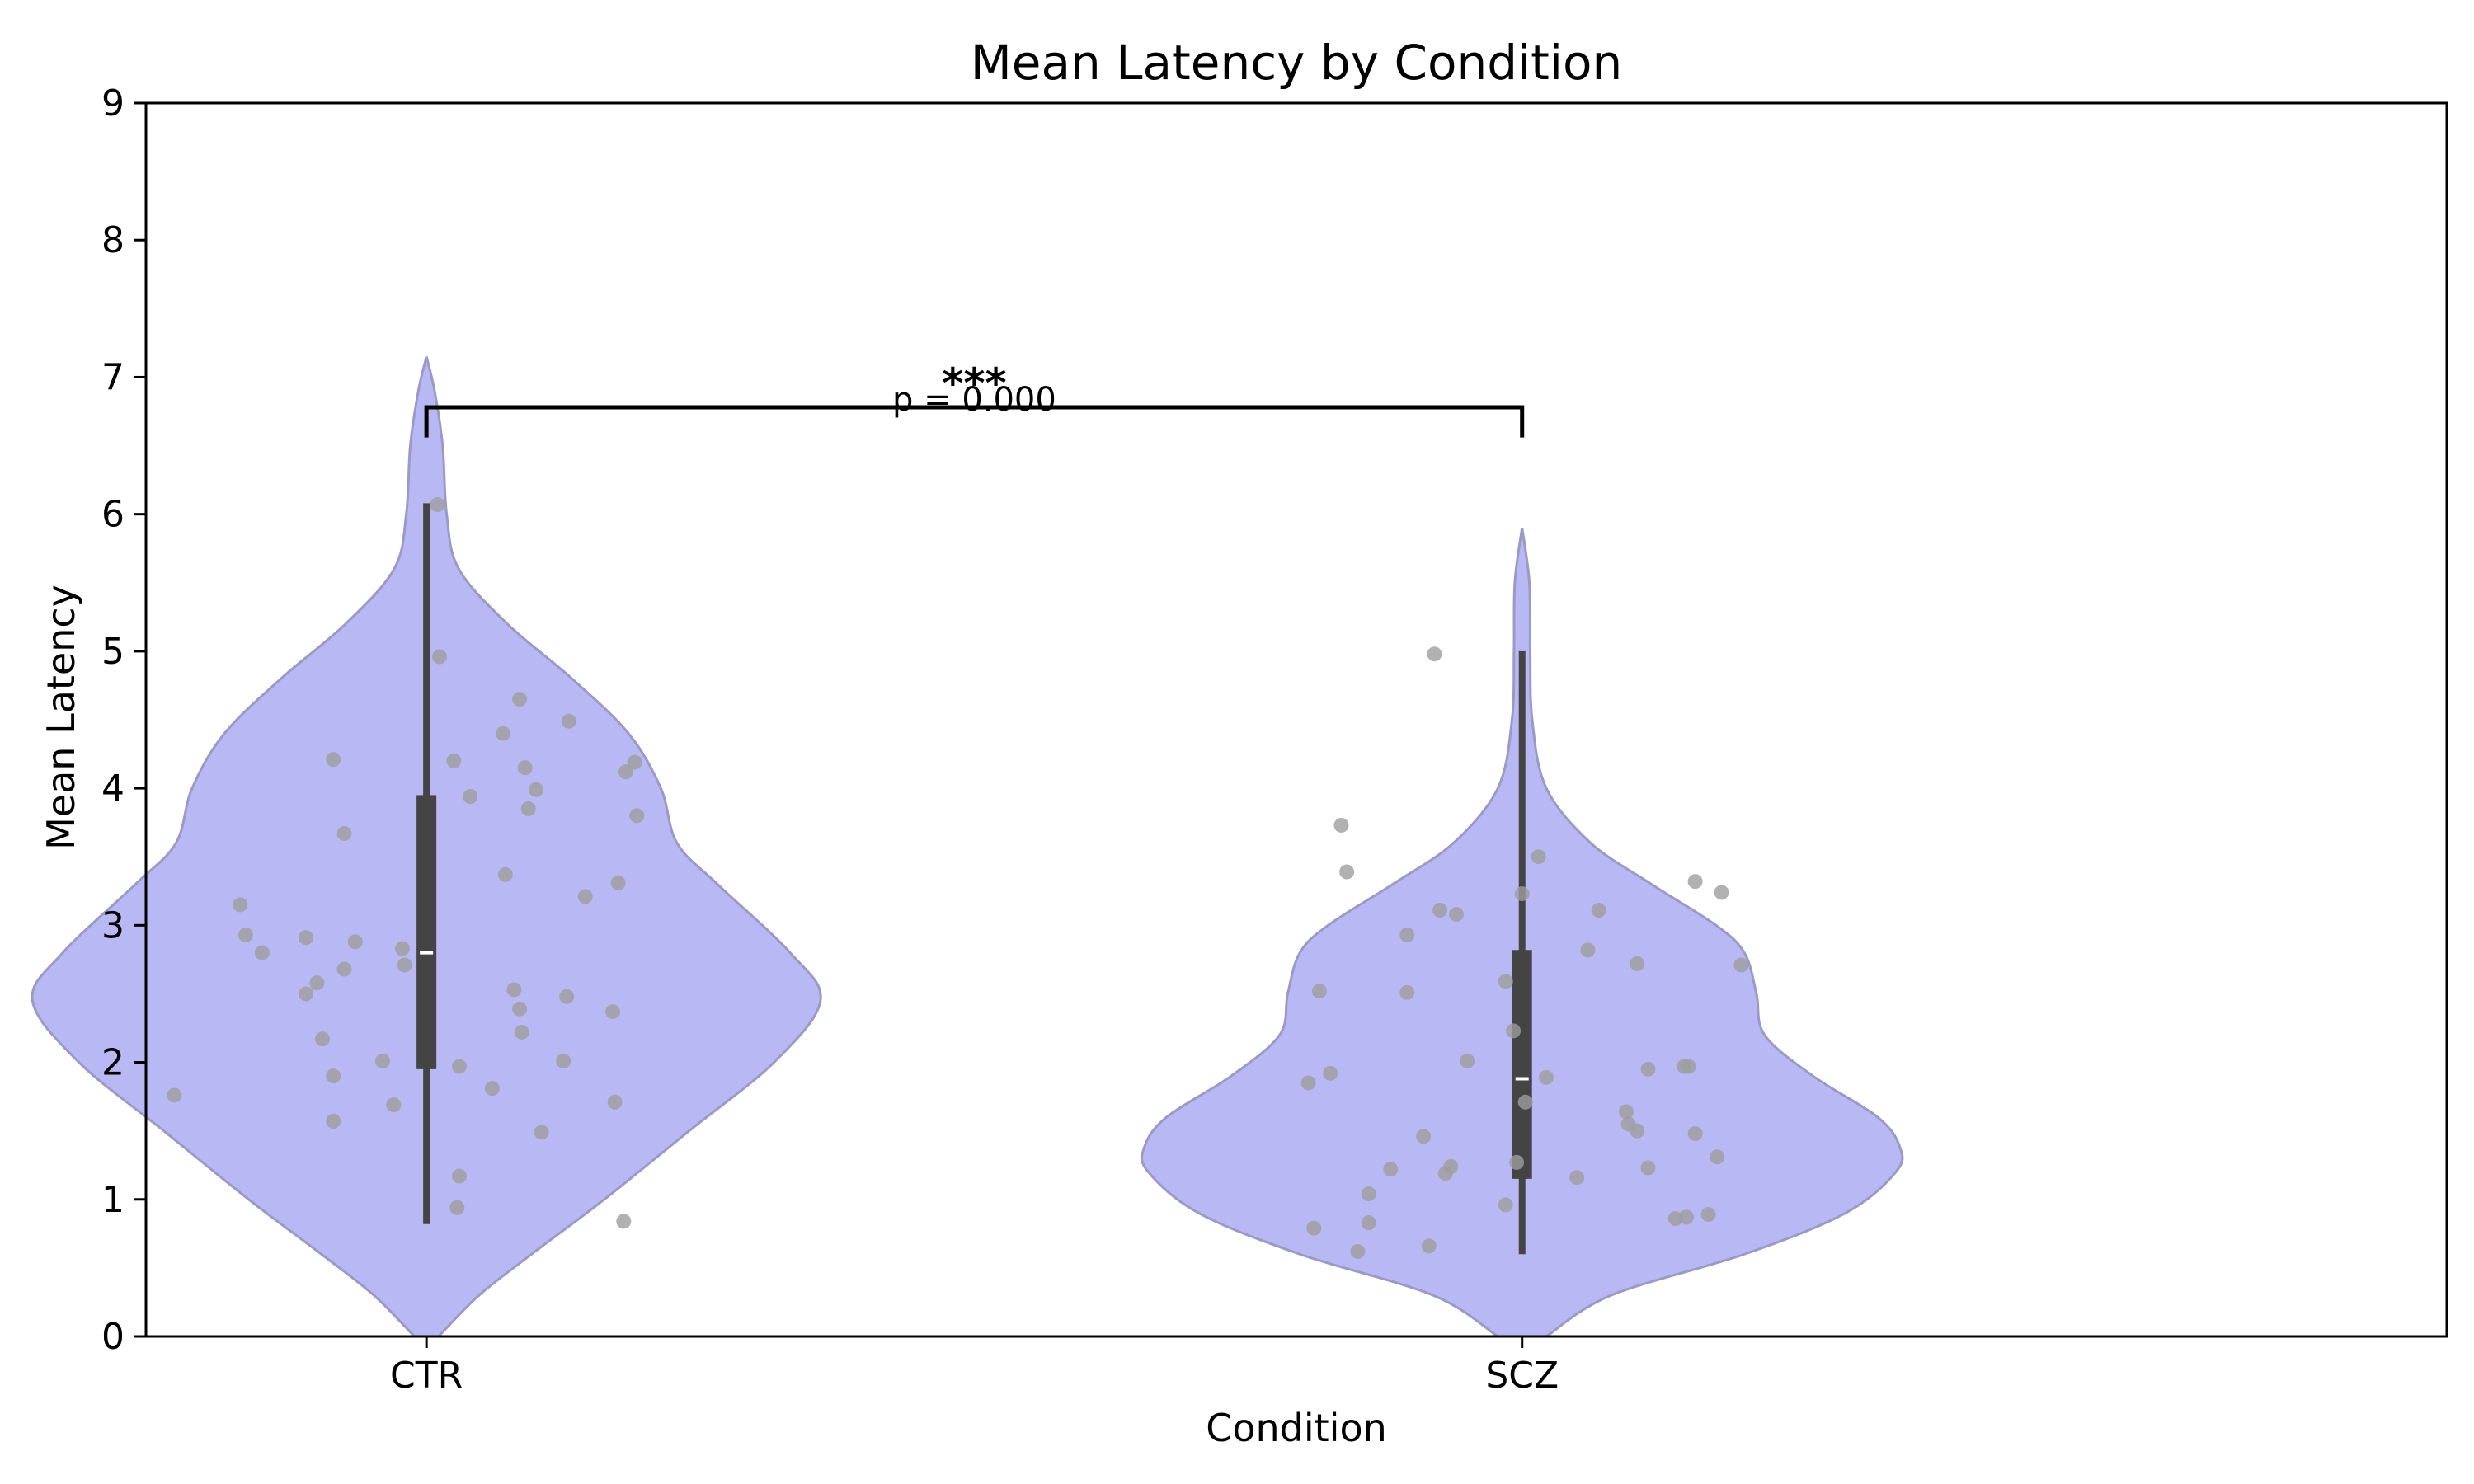  I want to click on p-value-label: p = 0.000, so click(974, 400).